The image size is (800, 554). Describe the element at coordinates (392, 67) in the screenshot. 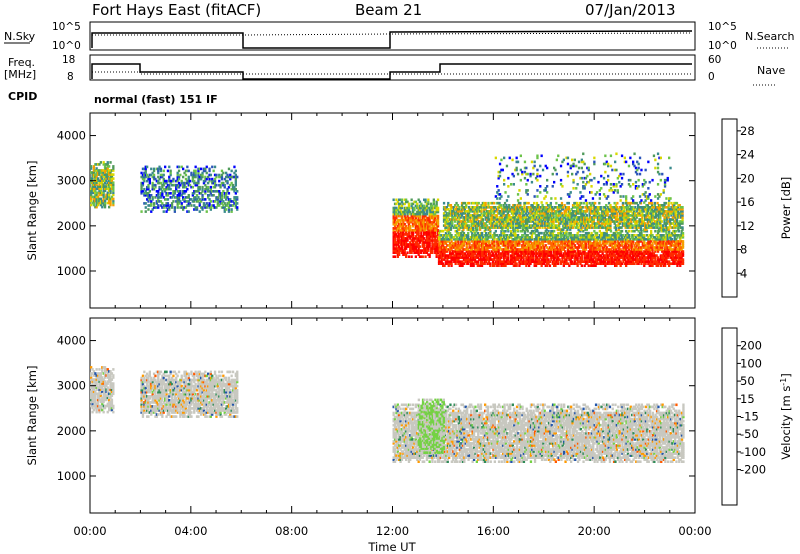

I see `freq-panel` at that location.